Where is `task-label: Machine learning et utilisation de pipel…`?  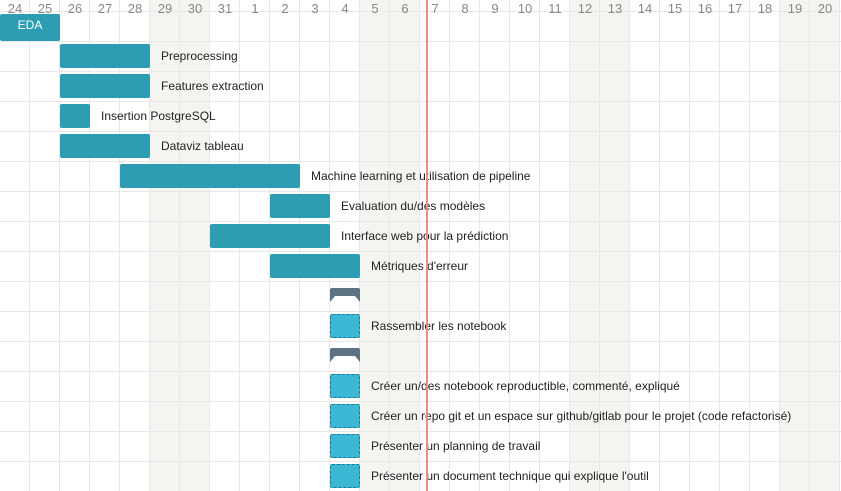 task-label: Machine learning et utilisation de pipel… is located at coordinates (421, 176).